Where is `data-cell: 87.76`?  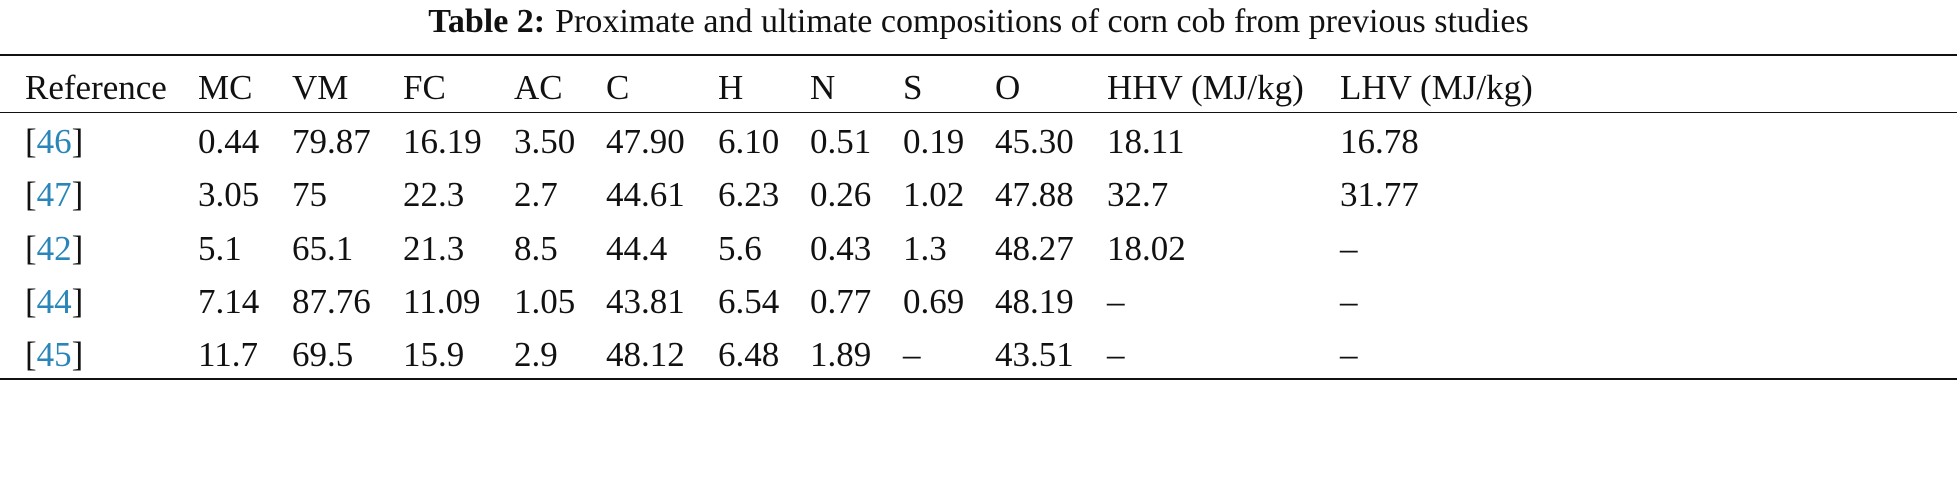 data-cell: 87.76 is located at coordinates (331, 301).